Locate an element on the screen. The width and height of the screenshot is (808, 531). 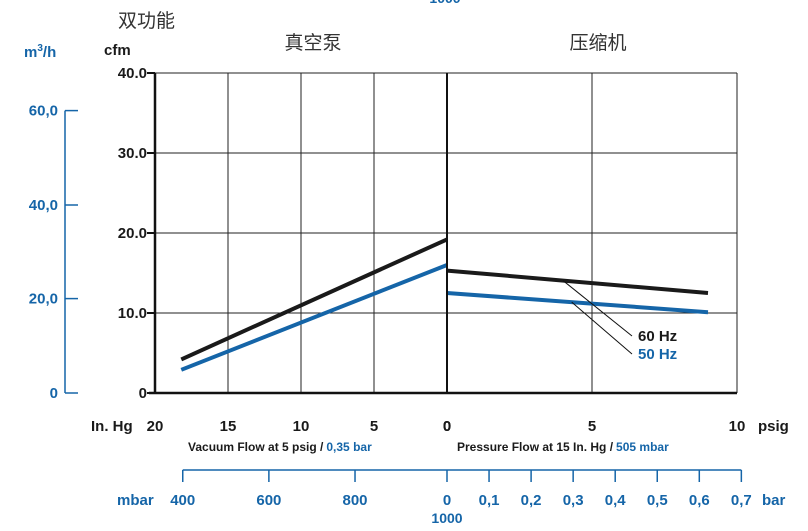
inhg-tick-label: 20 is located at coordinates (155, 426).